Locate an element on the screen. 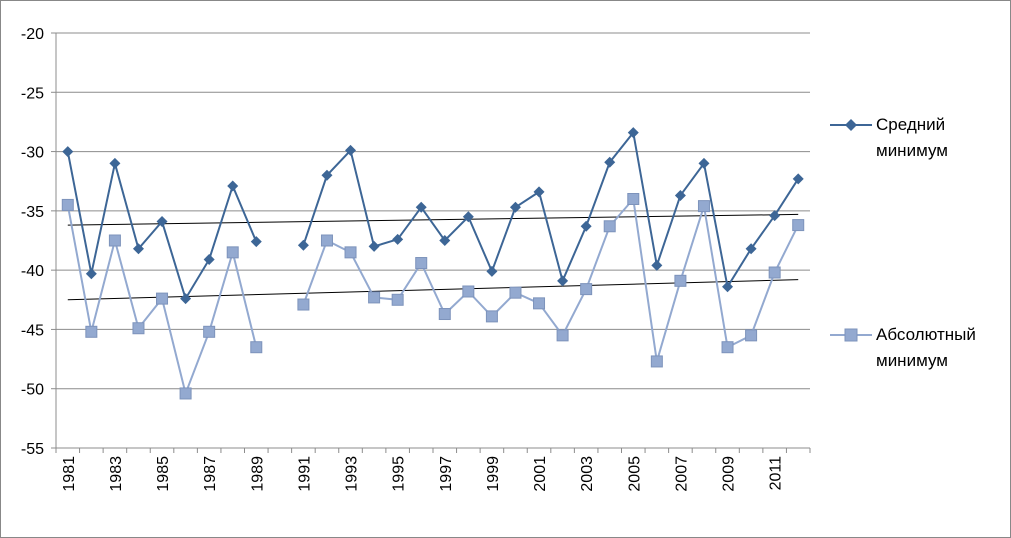 This screenshot has width=1011, height=538. y-tick-label: -30 is located at coordinates (32, 153).